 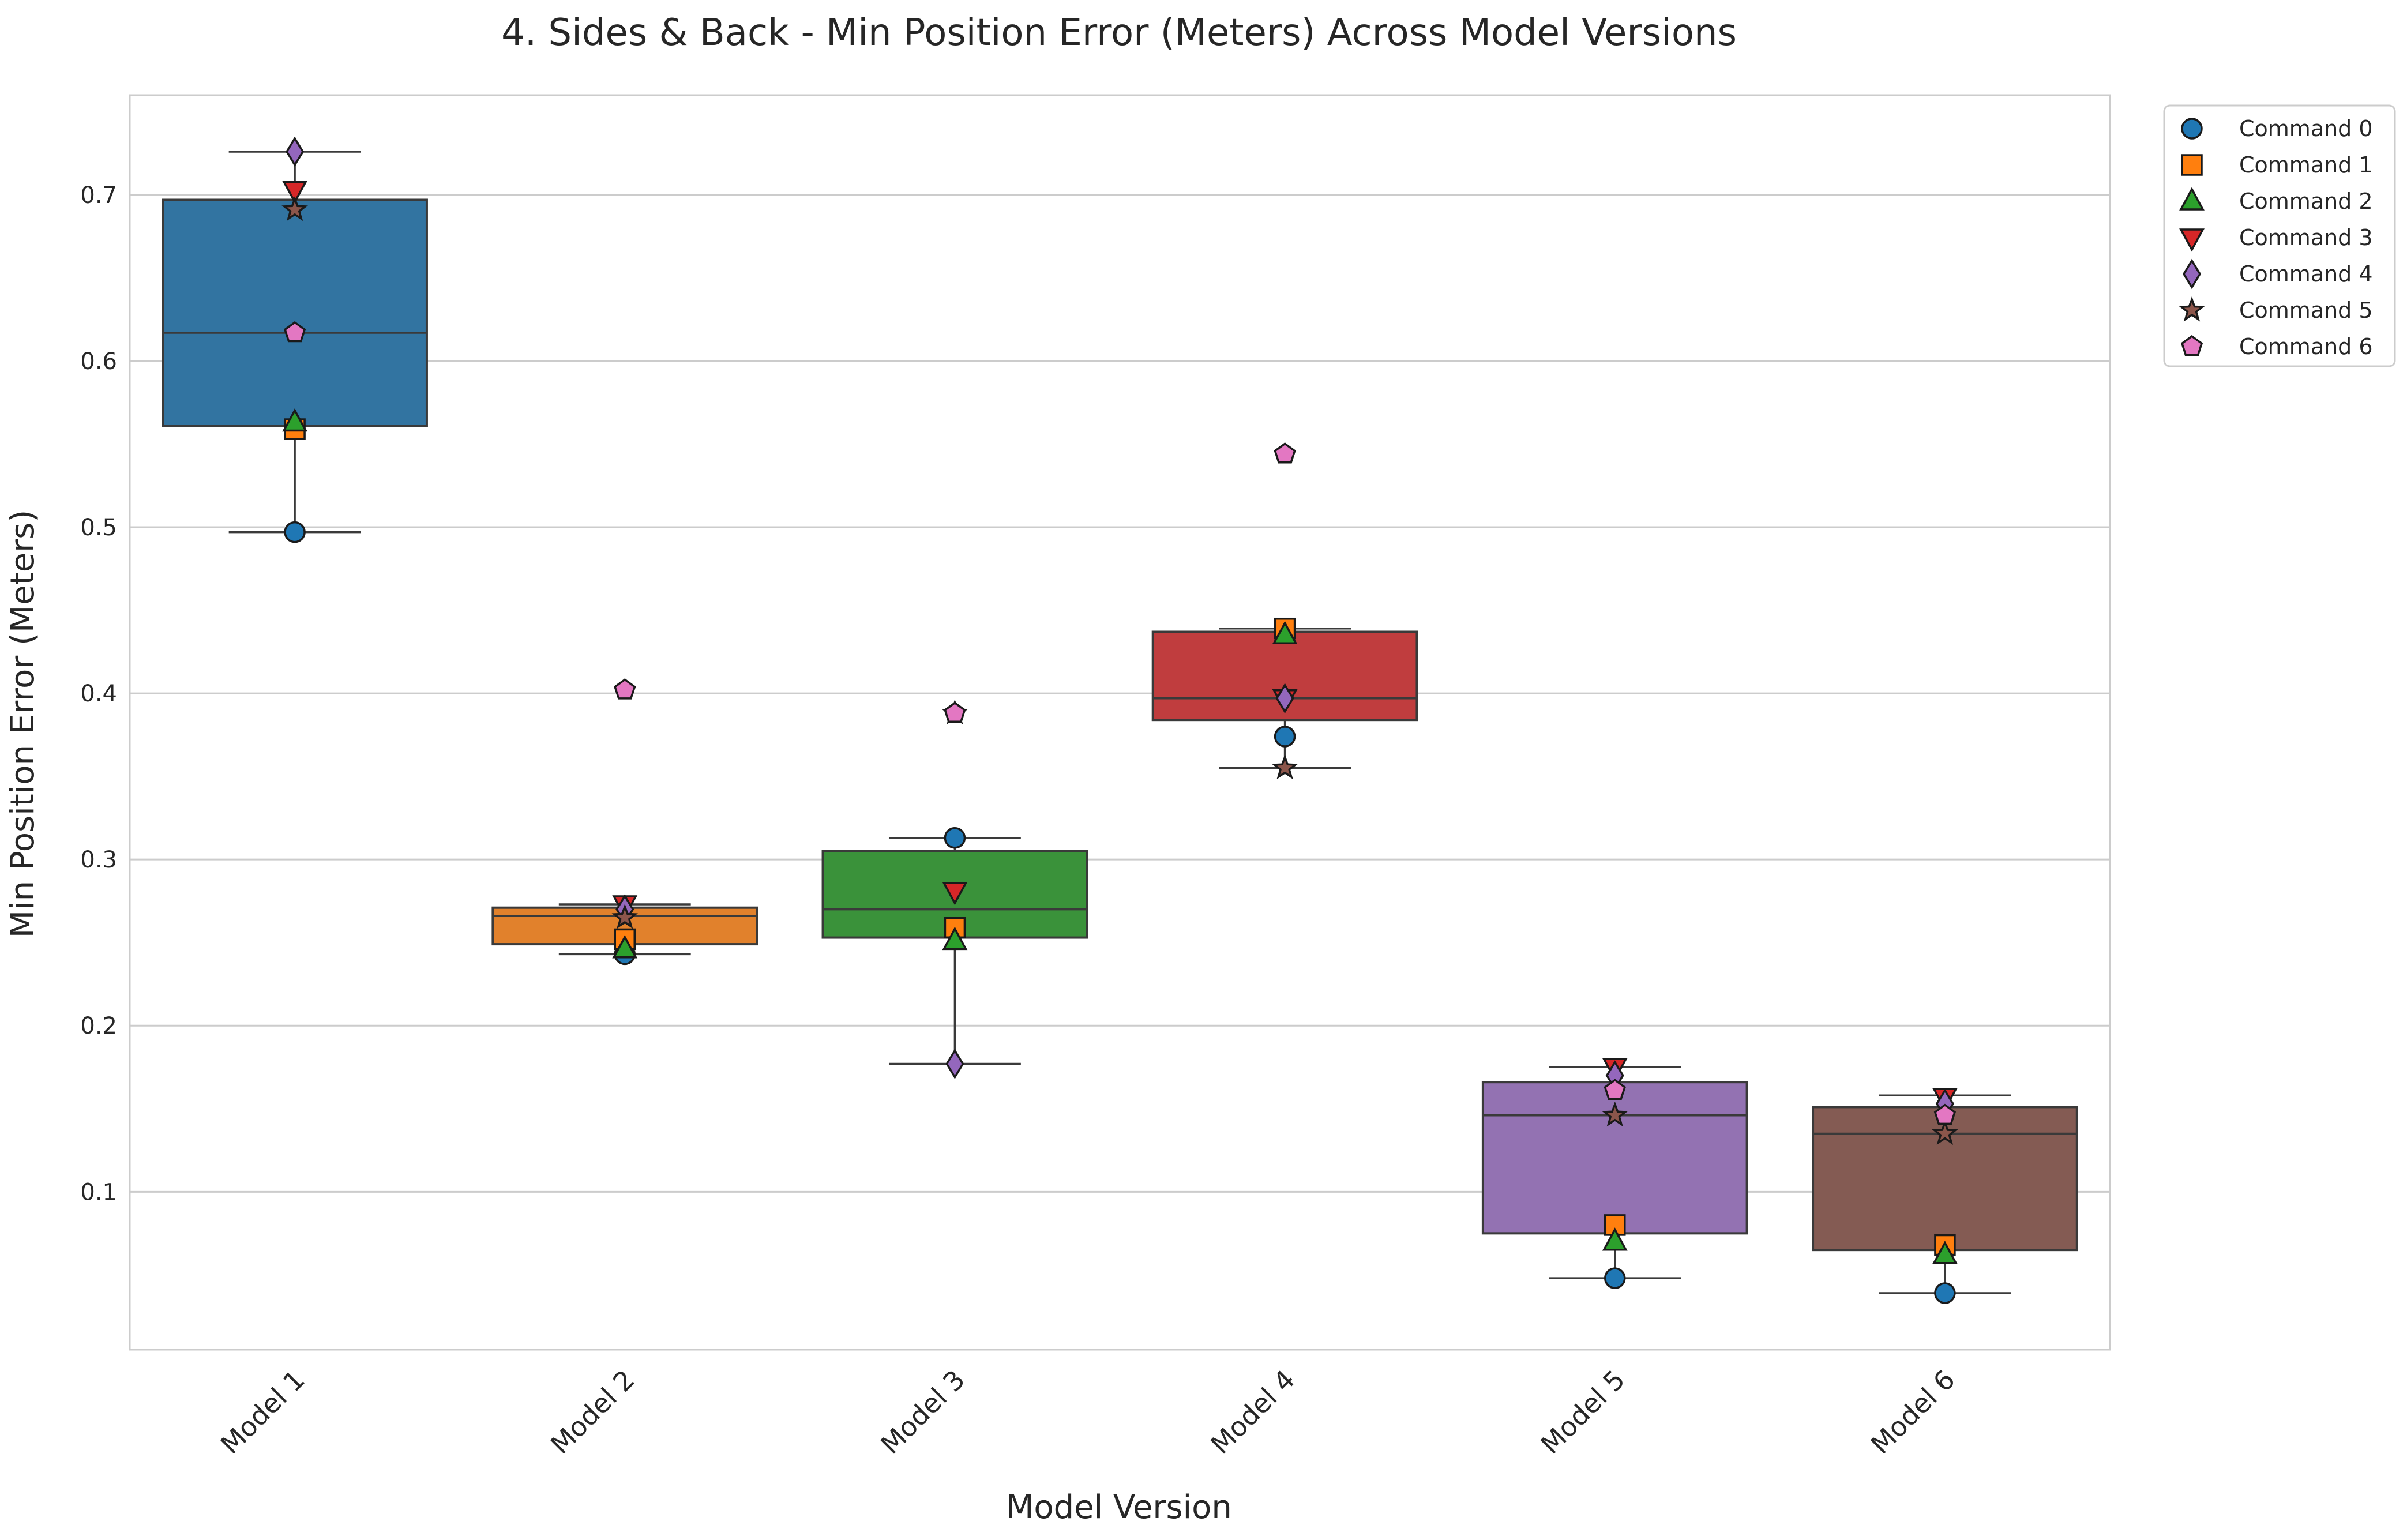 What do you see at coordinates (98, 527) in the screenshot?
I see `y-tick-label: 0.5` at bounding box center [98, 527].